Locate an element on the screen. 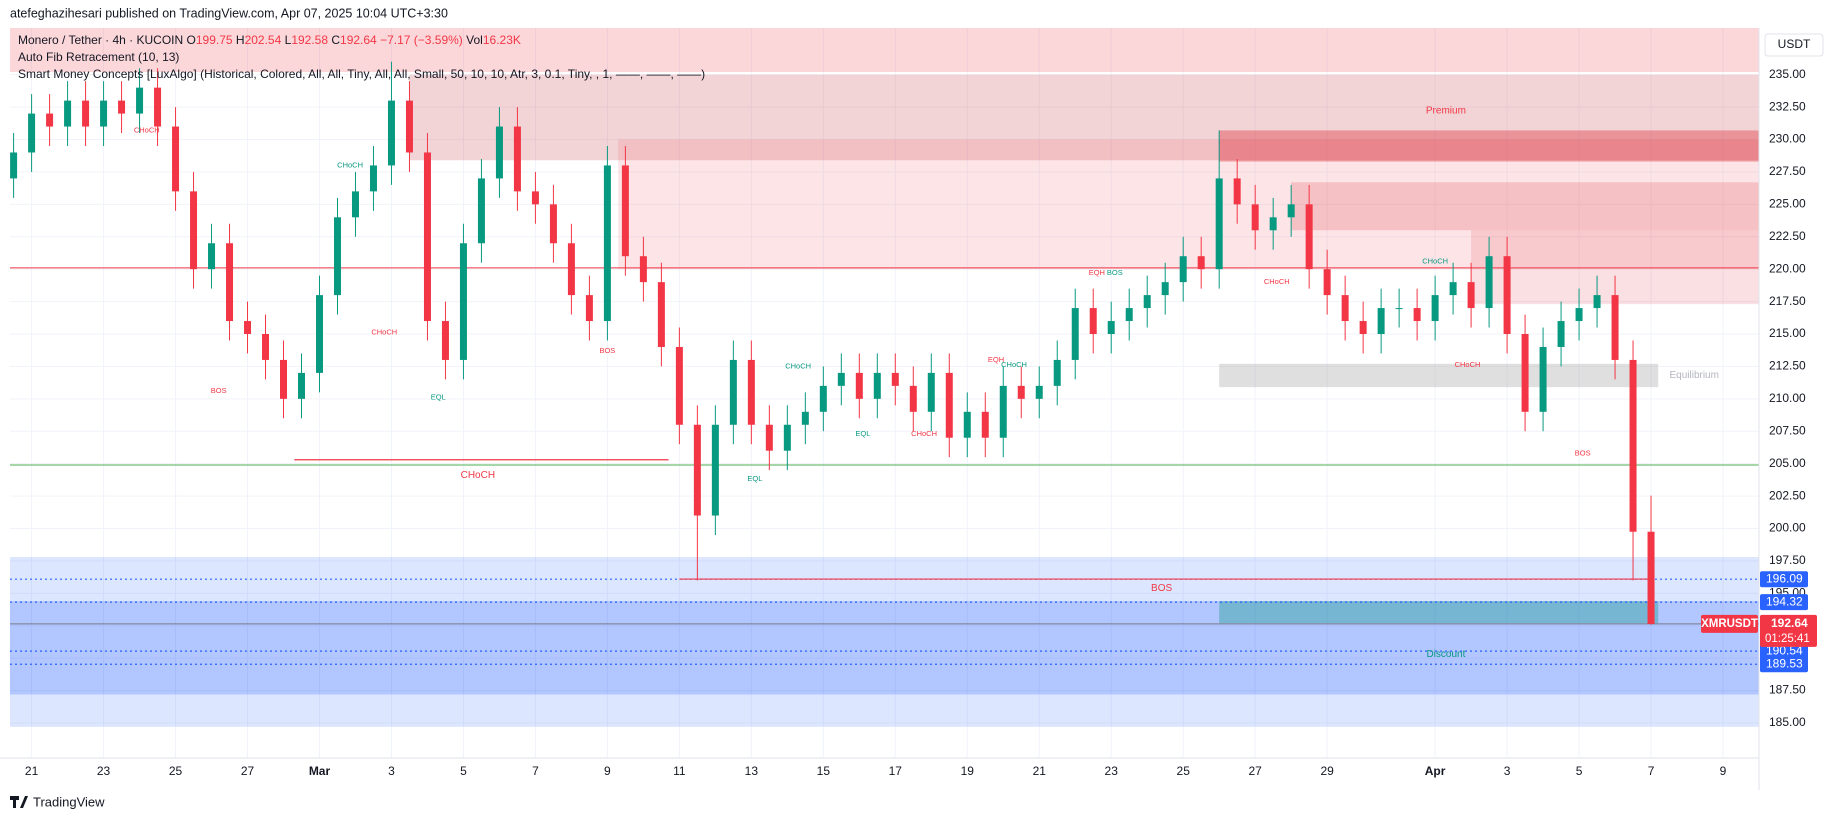 Image resolution: width=1835 pixels, height=821 pixels. ohlc-label: C is located at coordinates (335, 40).